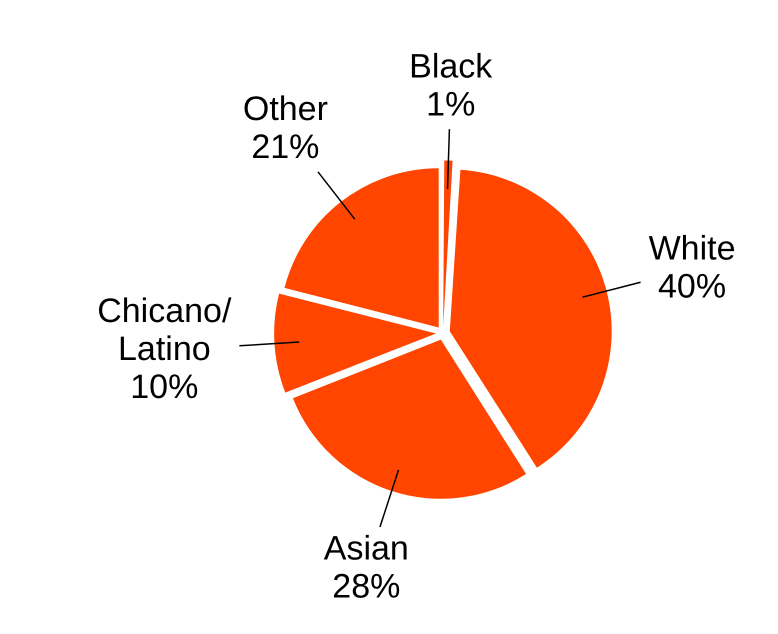 The image size is (778, 634). Describe the element at coordinates (285, 109) in the screenshot. I see `slice-label: Other` at that location.